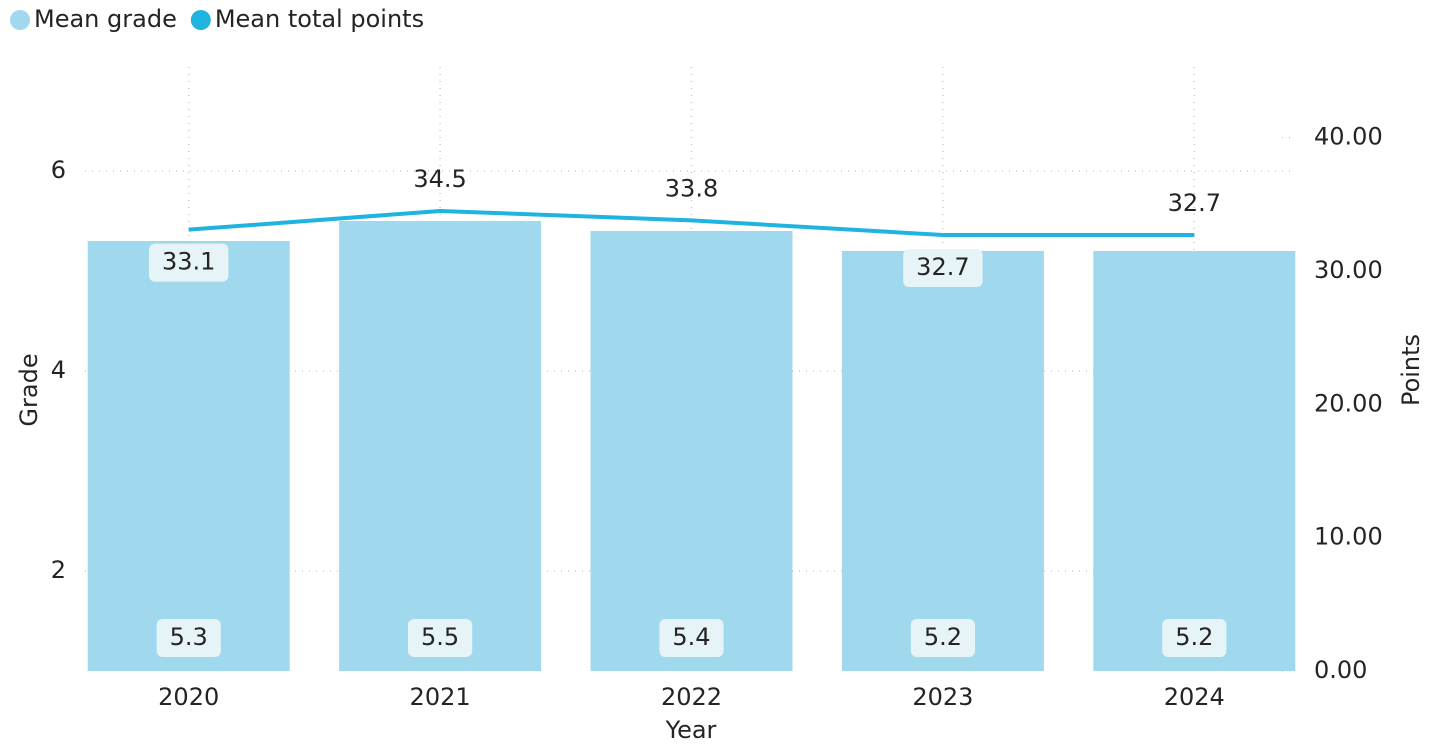 This screenshot has height=744, width=1440. Describe the element at coordinates (29, 389) in the screenshot. I see `y-axis-title: Grade` at that location.